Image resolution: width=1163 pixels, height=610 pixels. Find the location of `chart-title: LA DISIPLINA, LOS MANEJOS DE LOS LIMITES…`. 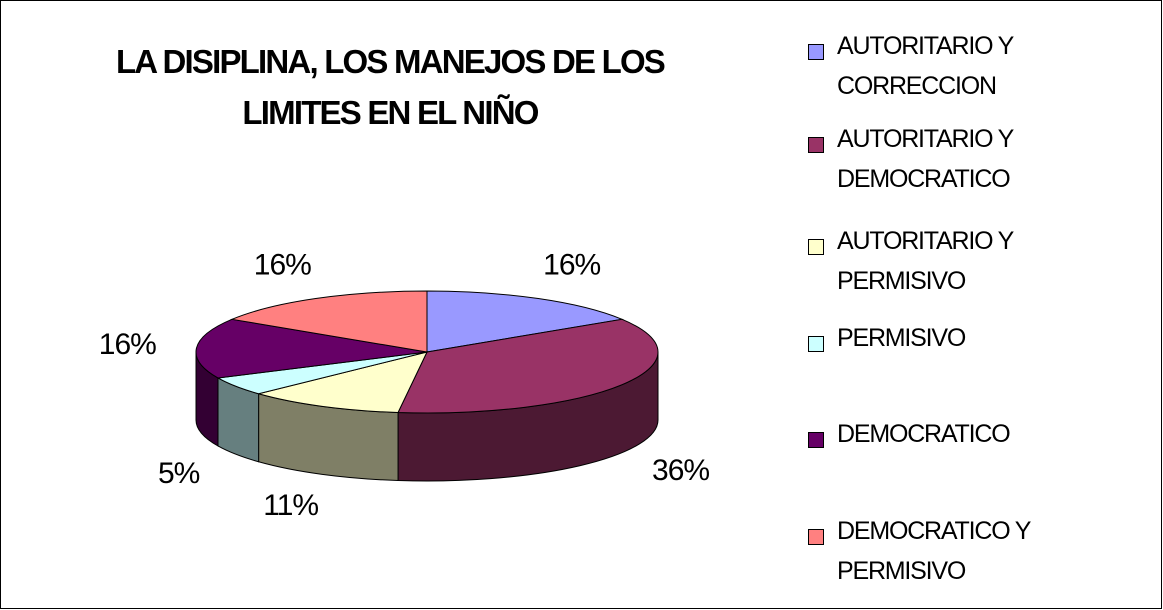

chart-title: LA DISIPLINA, LOS MANEJOS DE LOS LIMITES… is located at coordinates (390, 87).